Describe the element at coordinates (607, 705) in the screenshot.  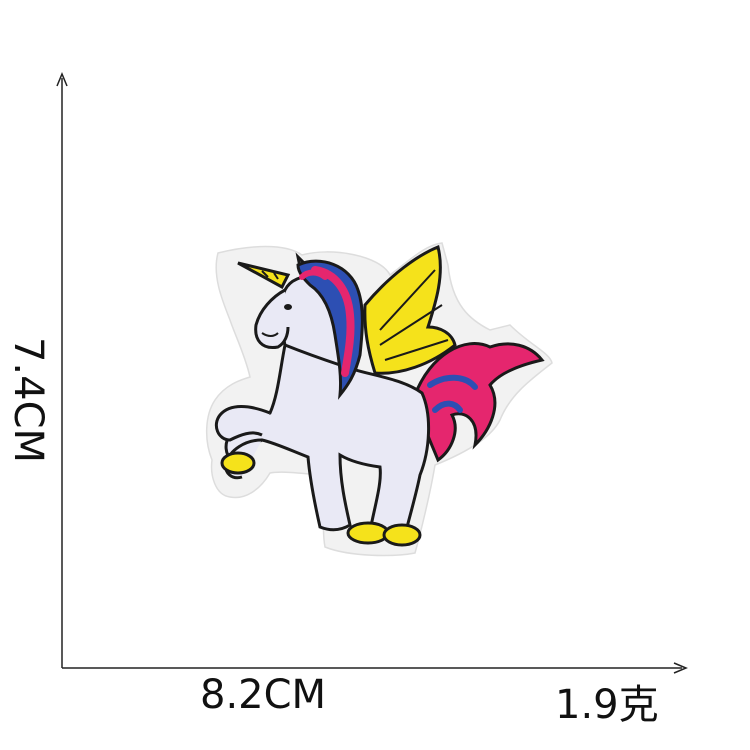
I see `weight-label: 1.9克` at that location.